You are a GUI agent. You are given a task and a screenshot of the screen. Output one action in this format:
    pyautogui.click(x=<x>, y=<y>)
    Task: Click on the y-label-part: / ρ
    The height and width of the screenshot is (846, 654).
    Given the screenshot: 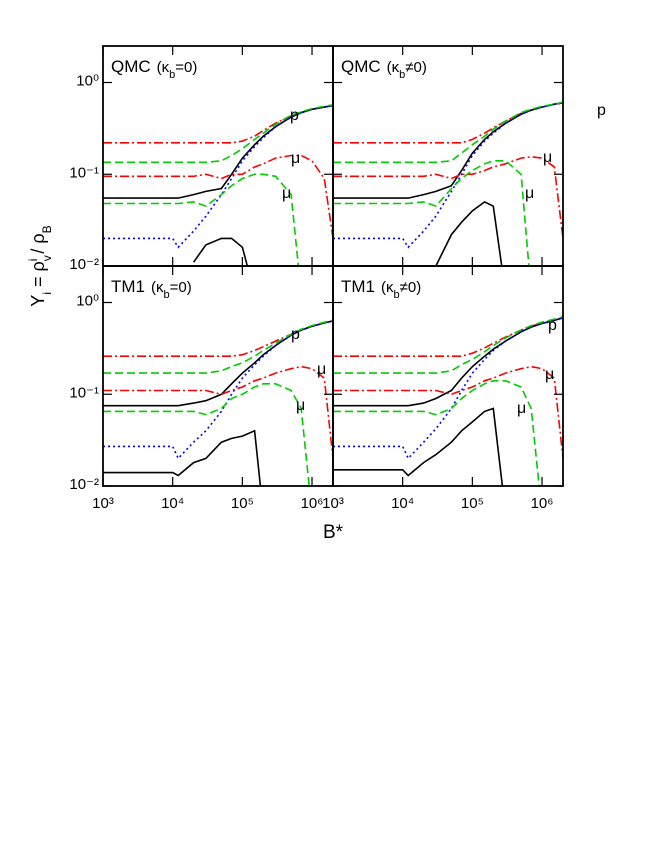 What is the action you would take?
    pyautogui.click(x=38, y=245)
    